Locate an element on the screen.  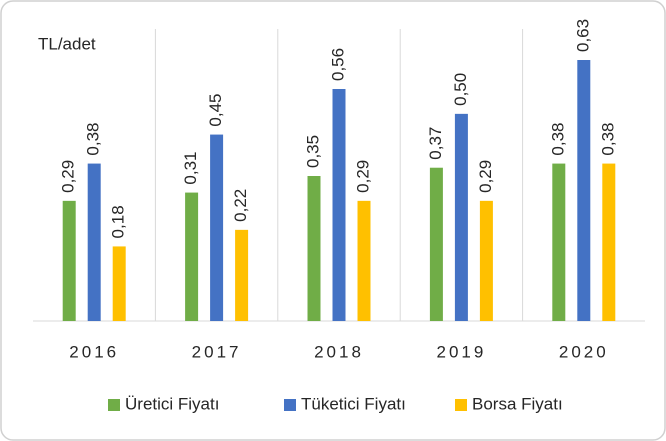
x-tick-label: 2019 is located at coordinates (461, 351).